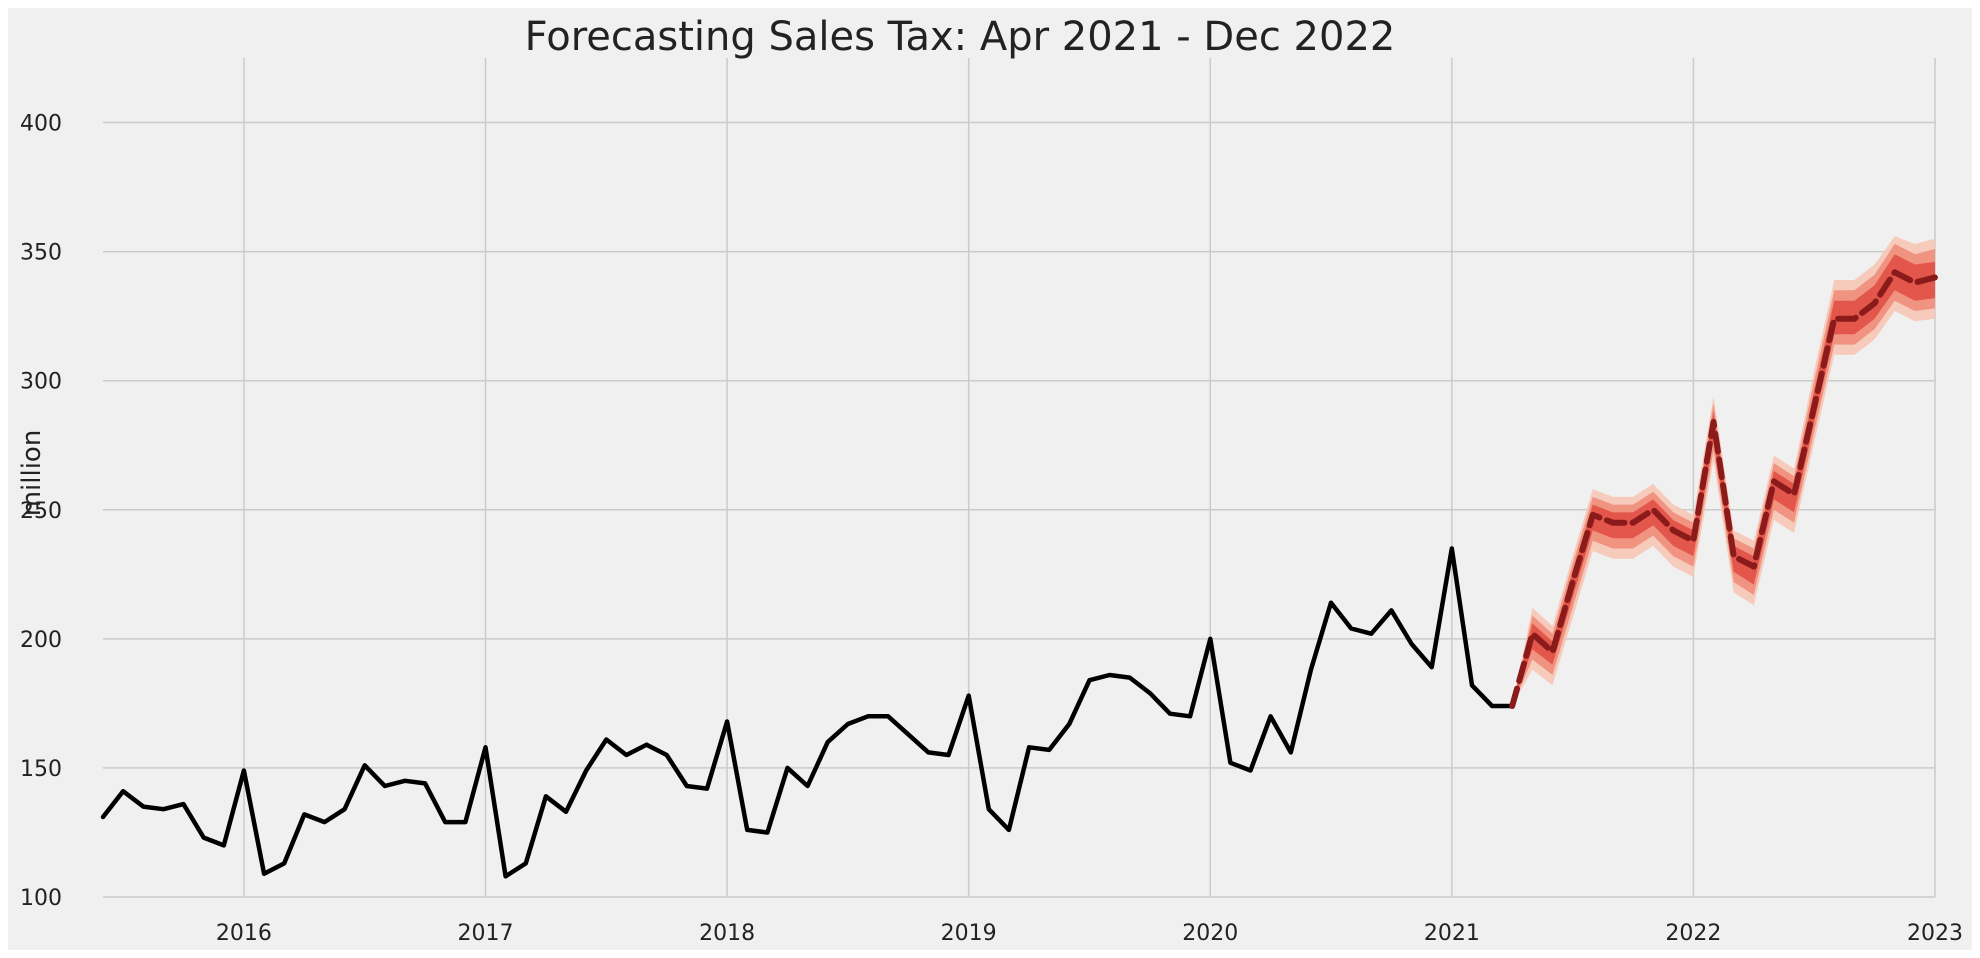  What do you see at coordinates (727, 933) in the screenshot?
I see `x-tick-label-2018: 2018` at bounding box center [727, 933].